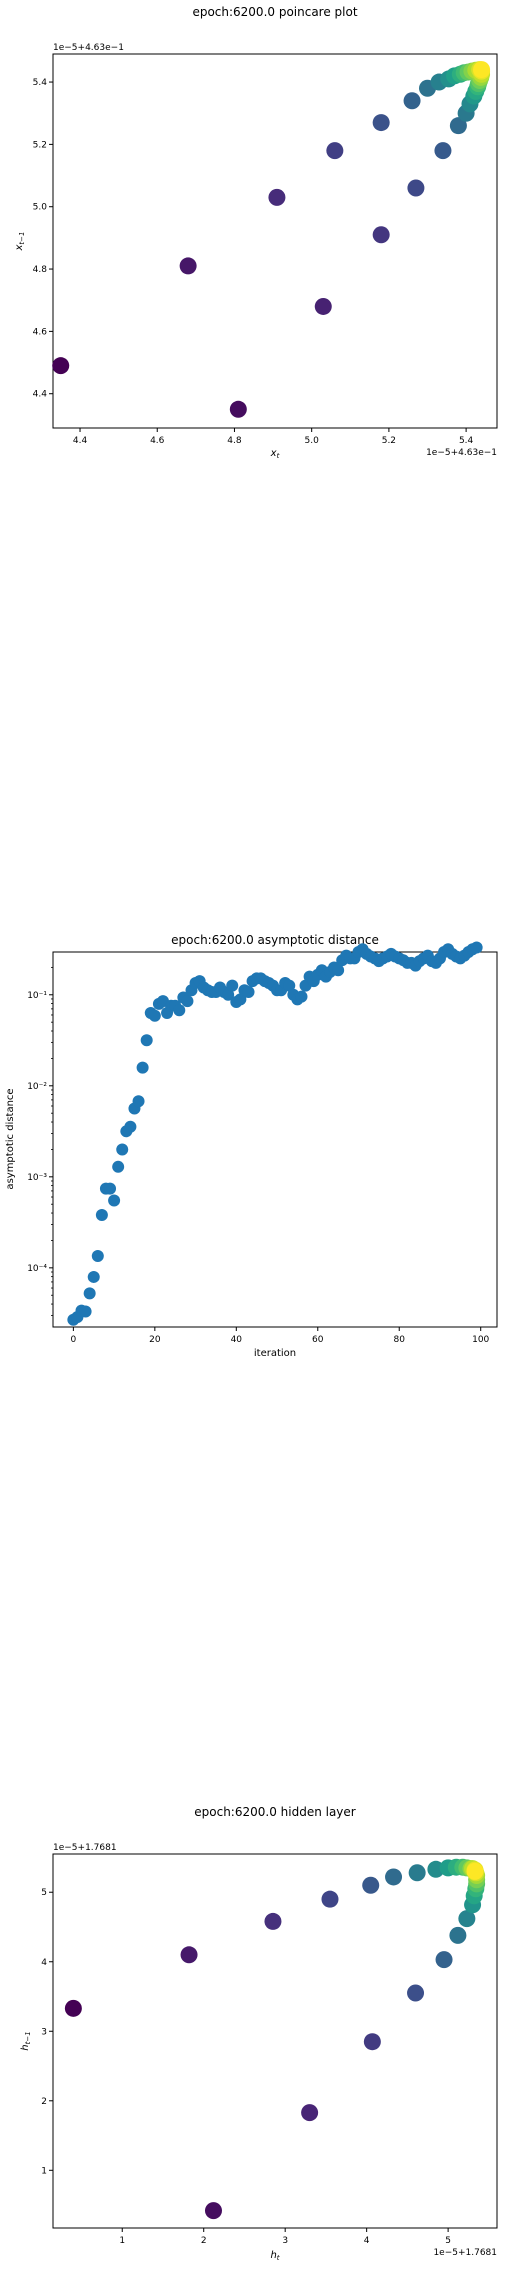 The height and width of the screenshot is (2269, 506). What do you see at coordinates (204, 2241) in the screenshot?
I see `hidden-layer-x-tick-label: 2` at bounding box center [204, 2241].